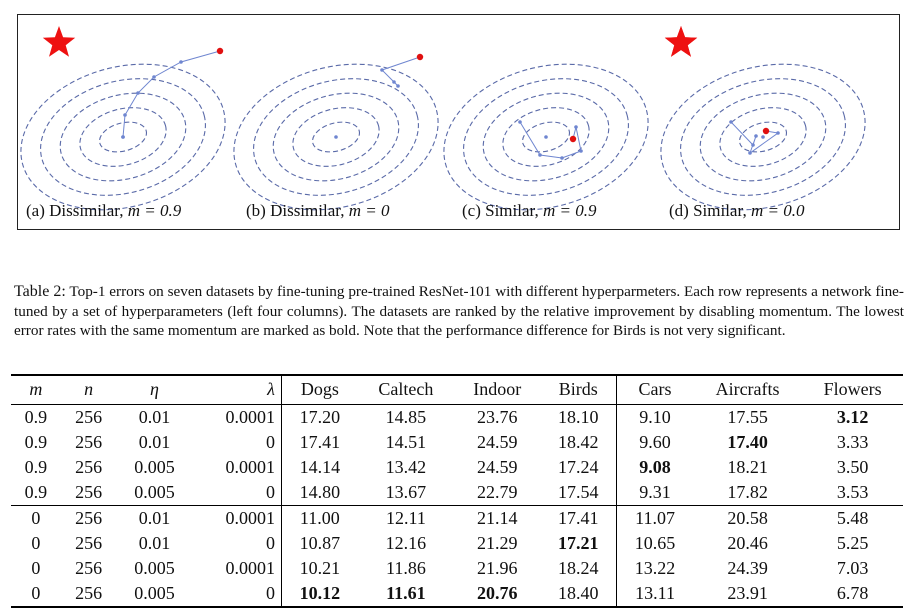  Describe the element at coordinates (497, 389) in the screenshot. I see `header-indoor: Indoor` at that location.